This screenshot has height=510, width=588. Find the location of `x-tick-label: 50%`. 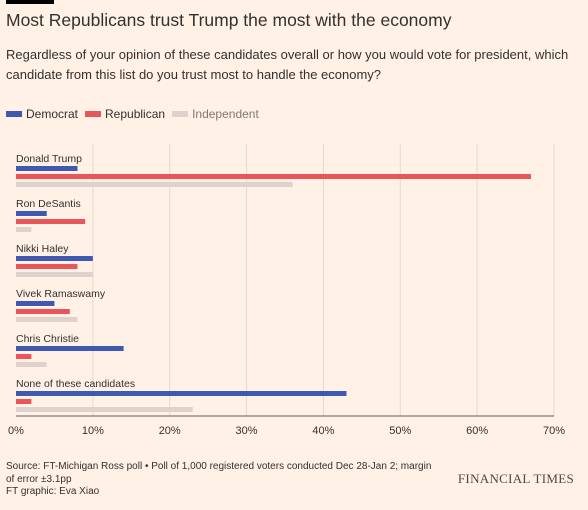

x-tick-label: 50% is located at coordinates (400, 431).